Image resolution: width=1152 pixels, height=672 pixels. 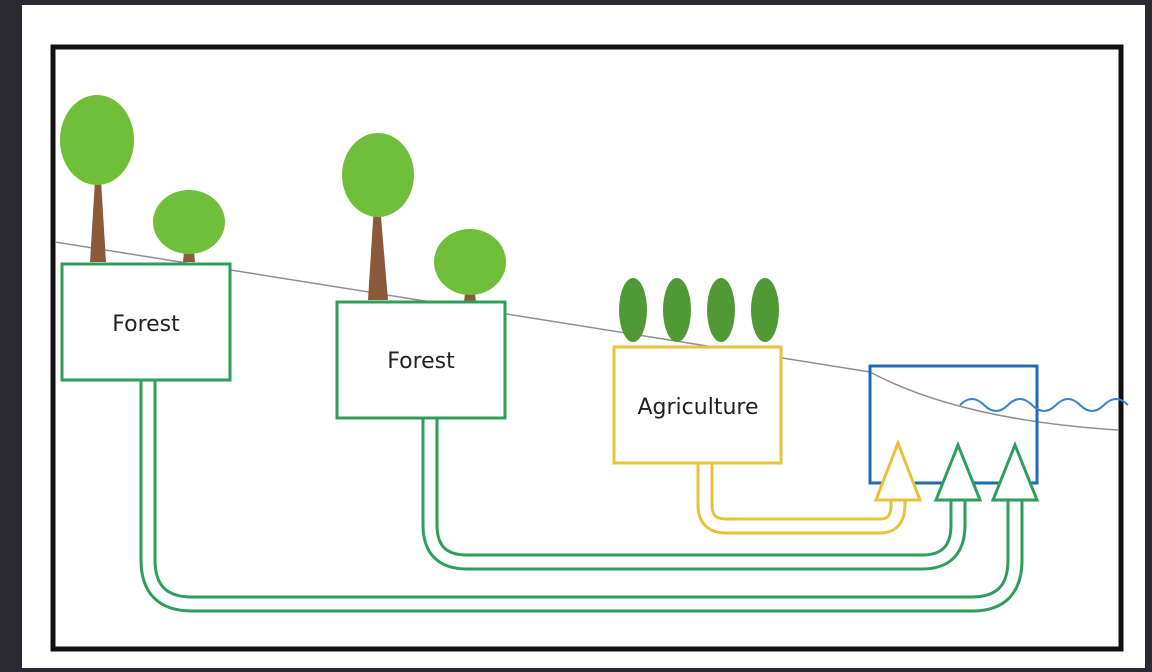 I want to click on flow-forest-2-inner, so click(x=694, y=493).